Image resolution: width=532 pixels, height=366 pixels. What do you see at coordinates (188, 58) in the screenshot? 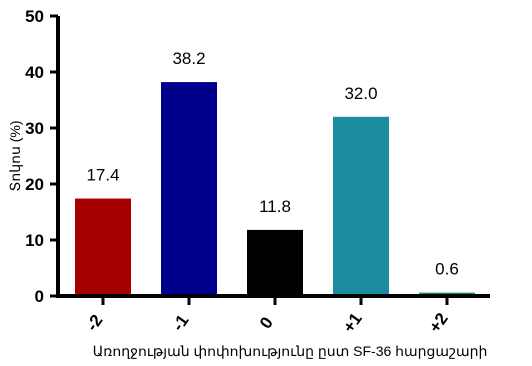
I see `data-label: 38.2` at bounding box center [188, 58].